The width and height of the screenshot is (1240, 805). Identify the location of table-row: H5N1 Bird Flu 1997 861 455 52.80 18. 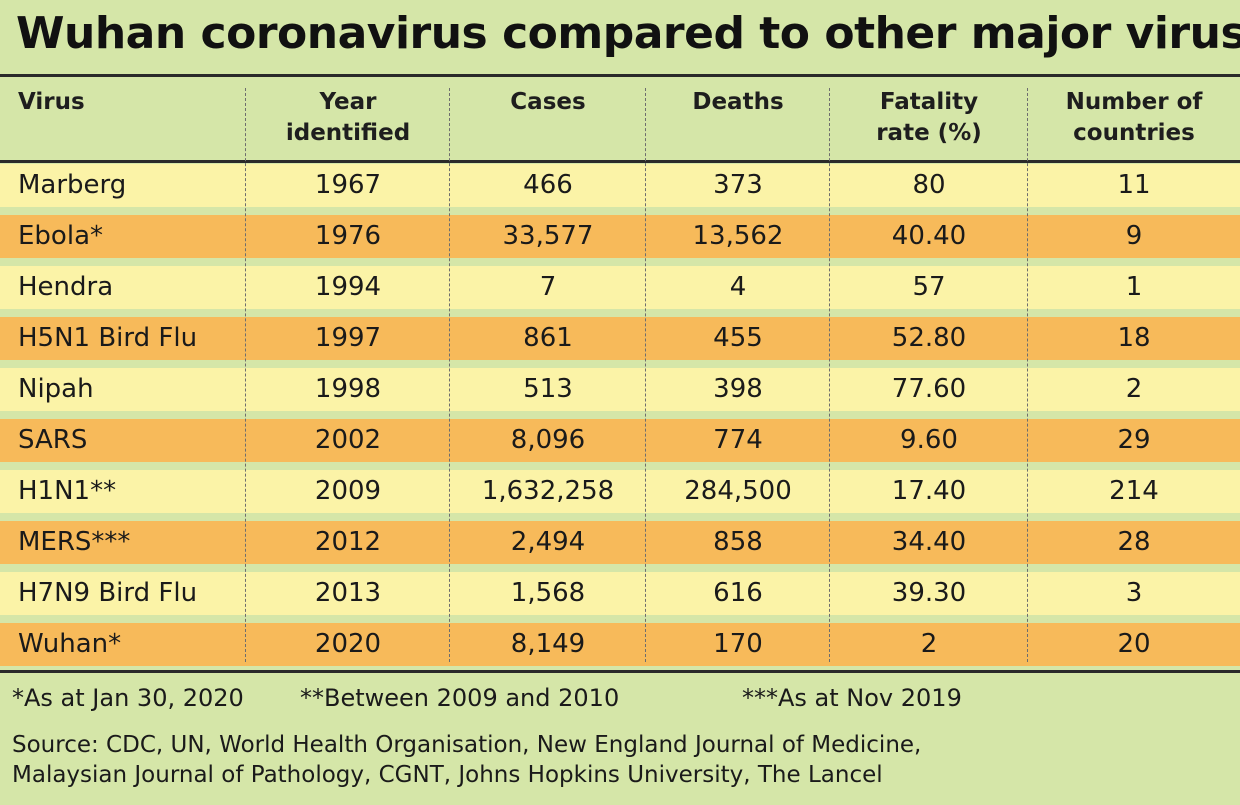
(620, 338).